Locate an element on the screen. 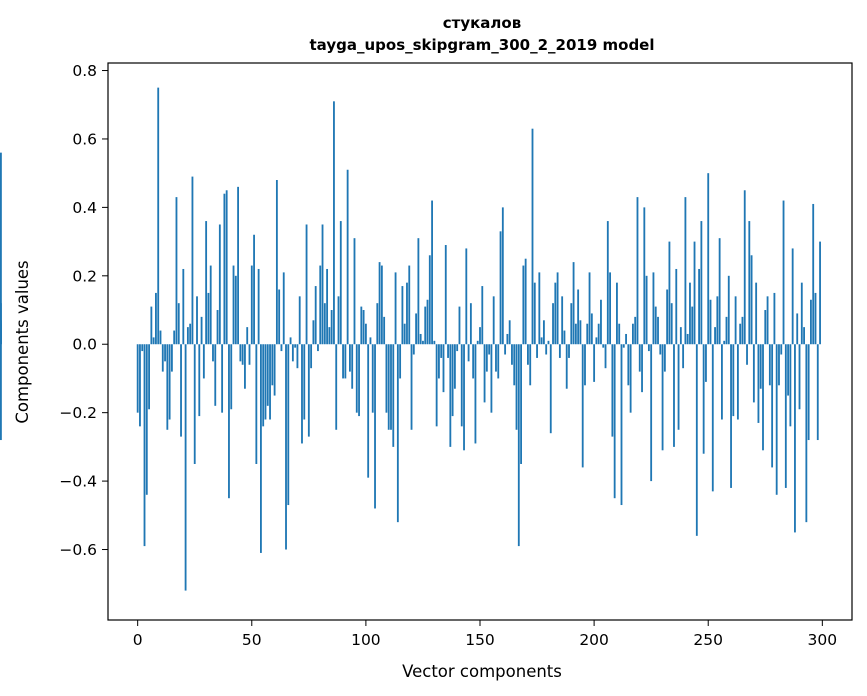 This screenshot has width=867, height=696. x-axis-label: Vector components is located at coordinates (482, 671).